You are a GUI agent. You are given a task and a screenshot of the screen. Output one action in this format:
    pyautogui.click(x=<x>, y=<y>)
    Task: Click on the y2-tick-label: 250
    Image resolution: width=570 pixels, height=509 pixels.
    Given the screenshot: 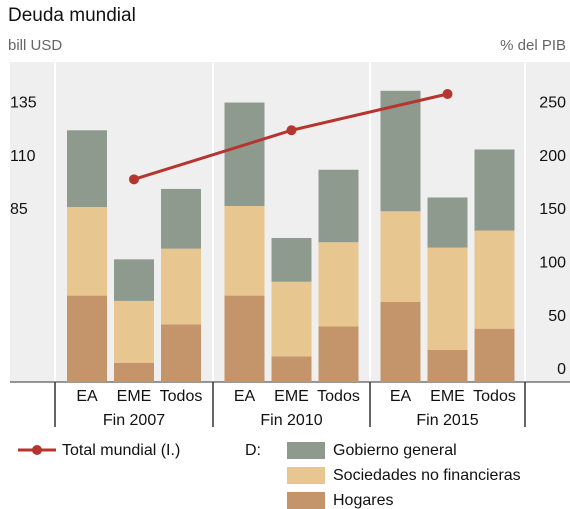 What is the action you would take?
    pyautogui.click(x=552, y=103)
    